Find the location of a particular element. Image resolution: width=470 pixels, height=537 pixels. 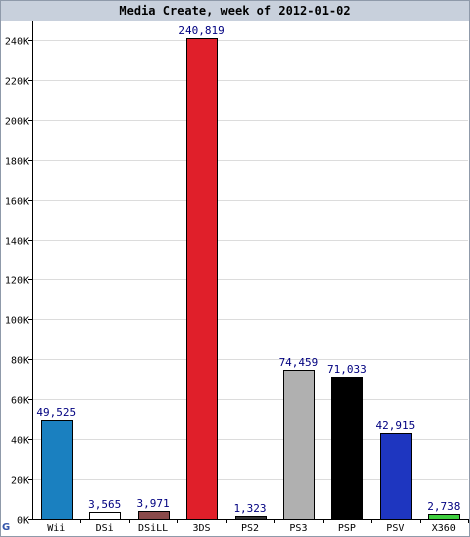

bar-wii is located at coordinates (57, 470).